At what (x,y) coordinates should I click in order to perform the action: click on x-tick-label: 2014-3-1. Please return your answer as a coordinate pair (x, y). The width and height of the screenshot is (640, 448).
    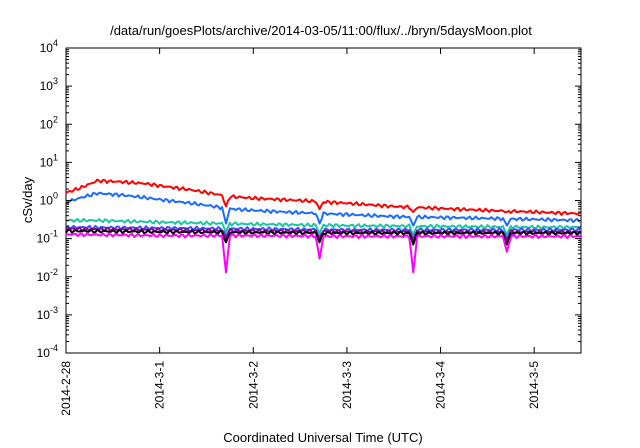
    Looking at the image, I should click on (160, 385).